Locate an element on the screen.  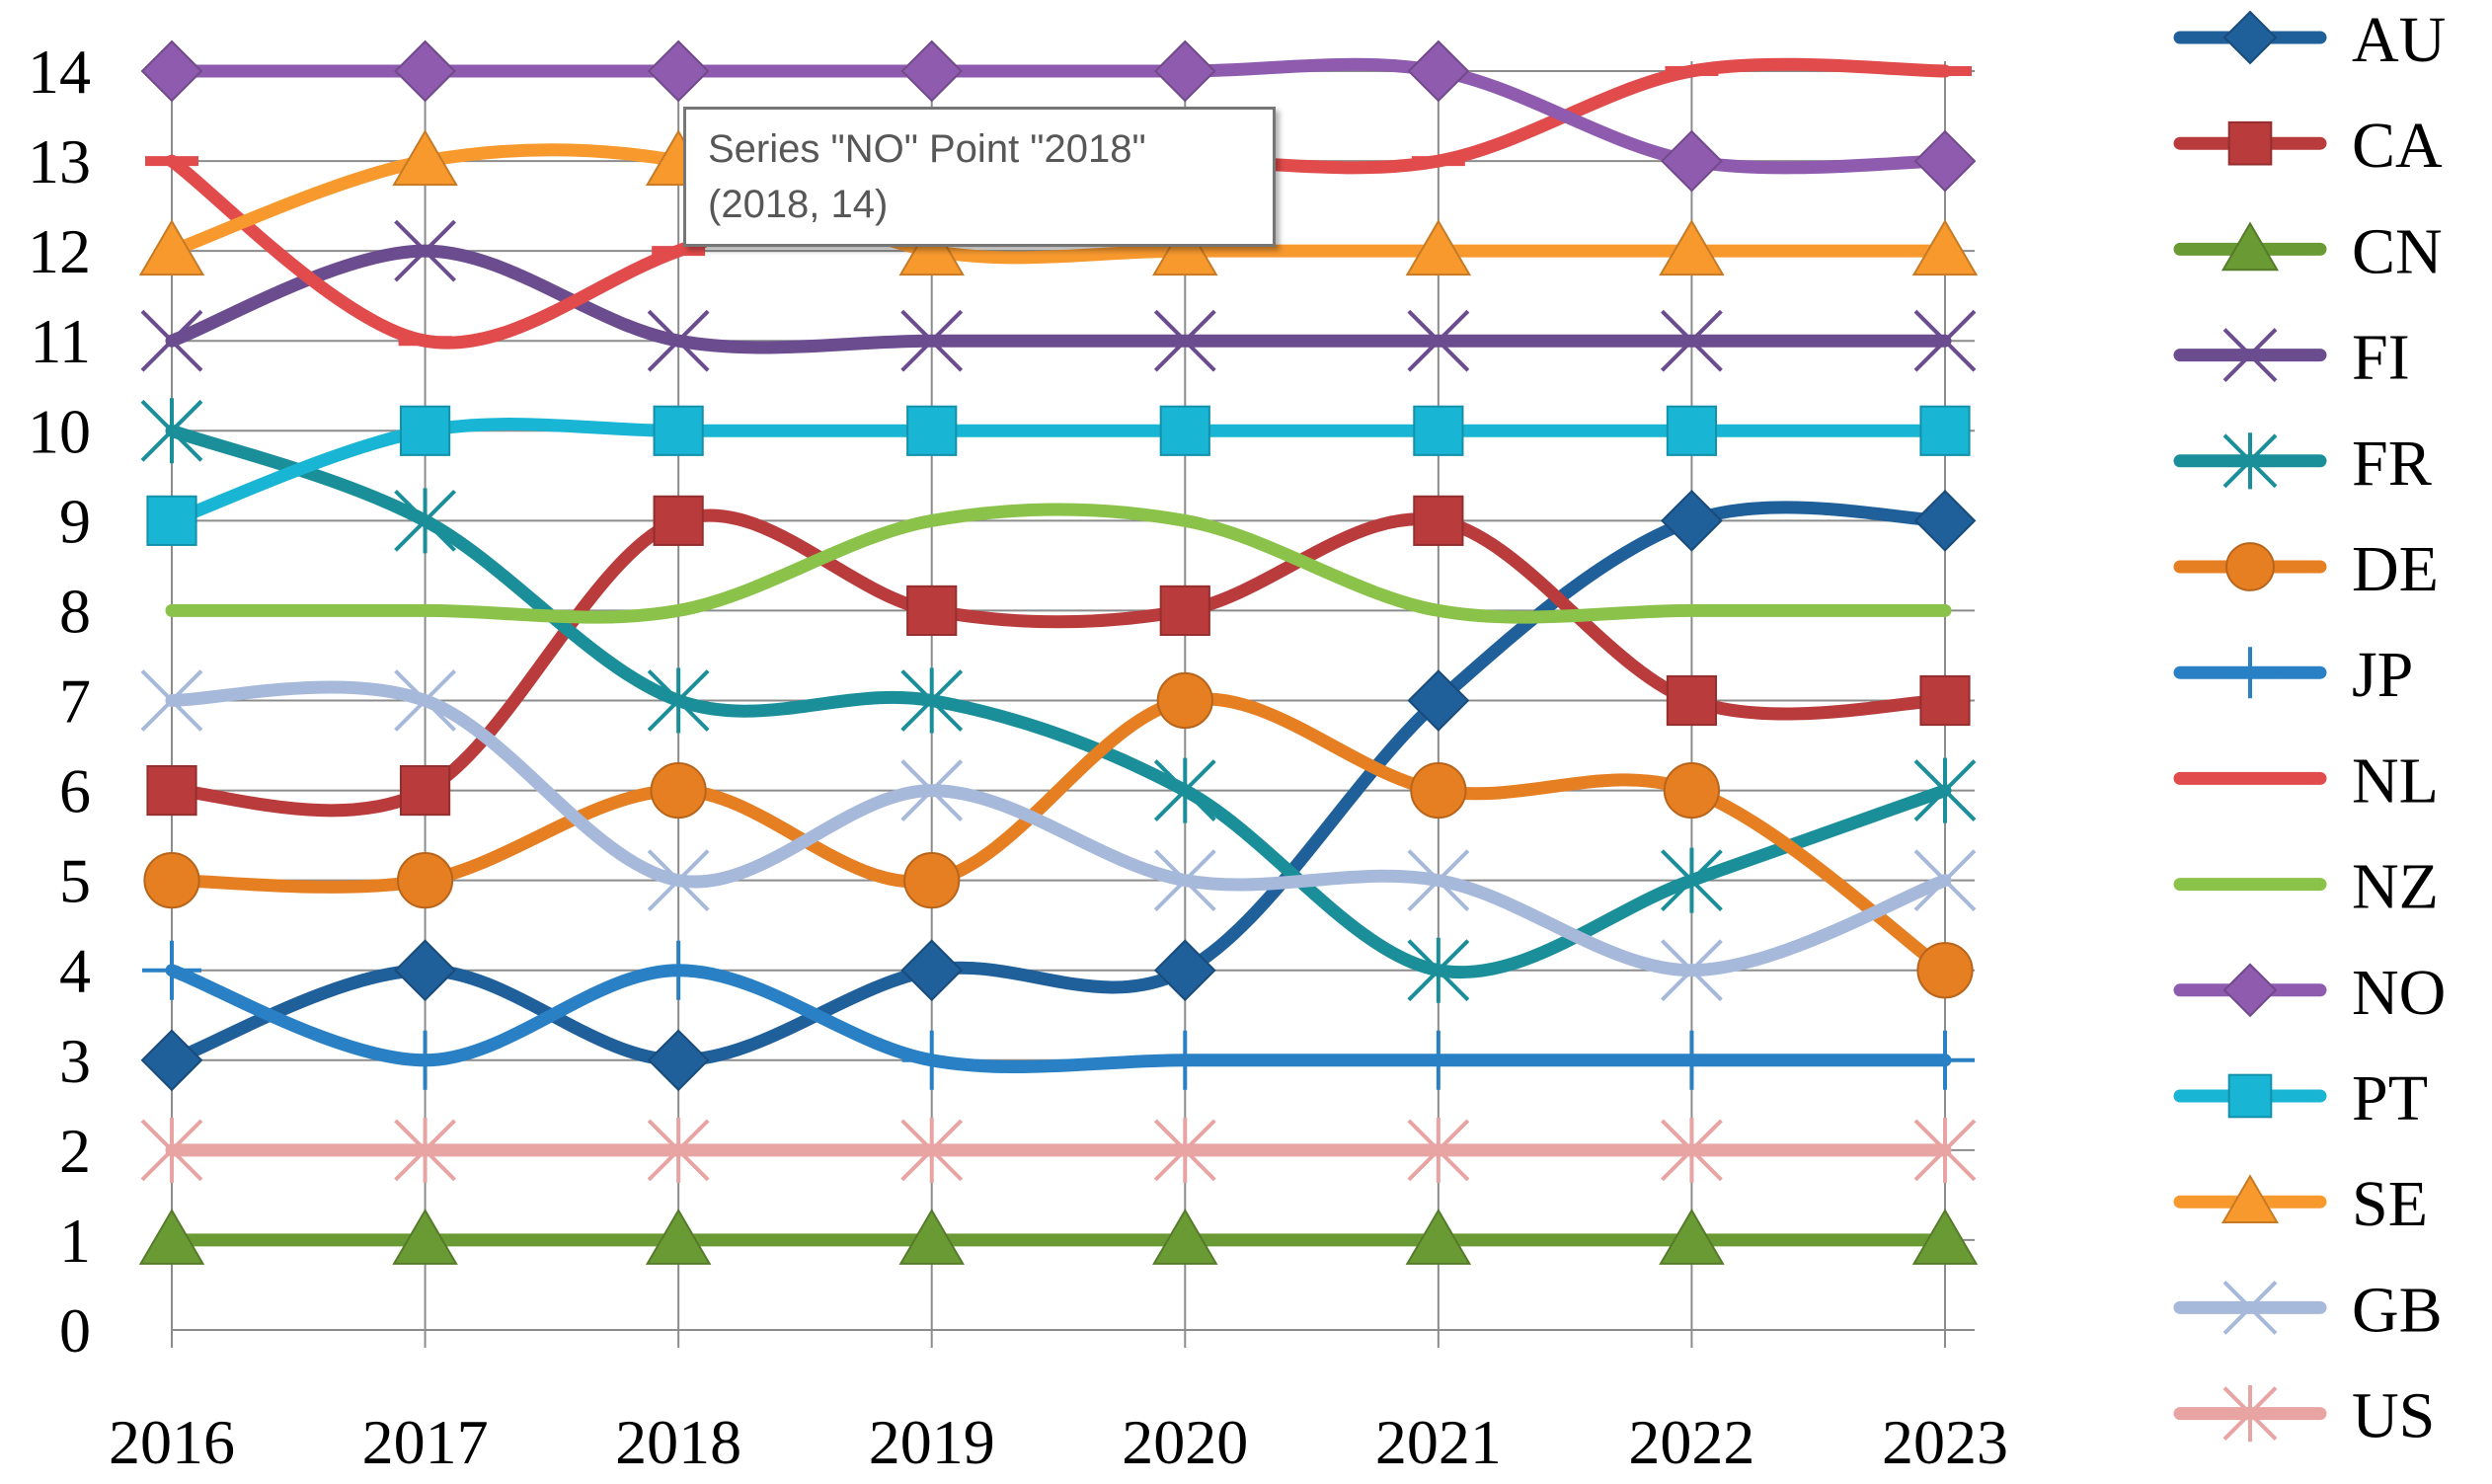
point-NO-2018 is located at coordinates (678, 71).